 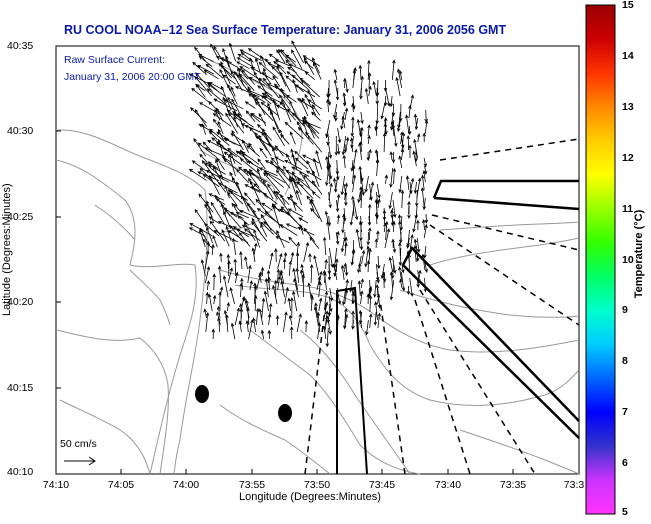 What do you see at coordinates (625, 361) in the screenshot?
I see `colorbar-tick-label: 8` at bounding box center [625, 361].